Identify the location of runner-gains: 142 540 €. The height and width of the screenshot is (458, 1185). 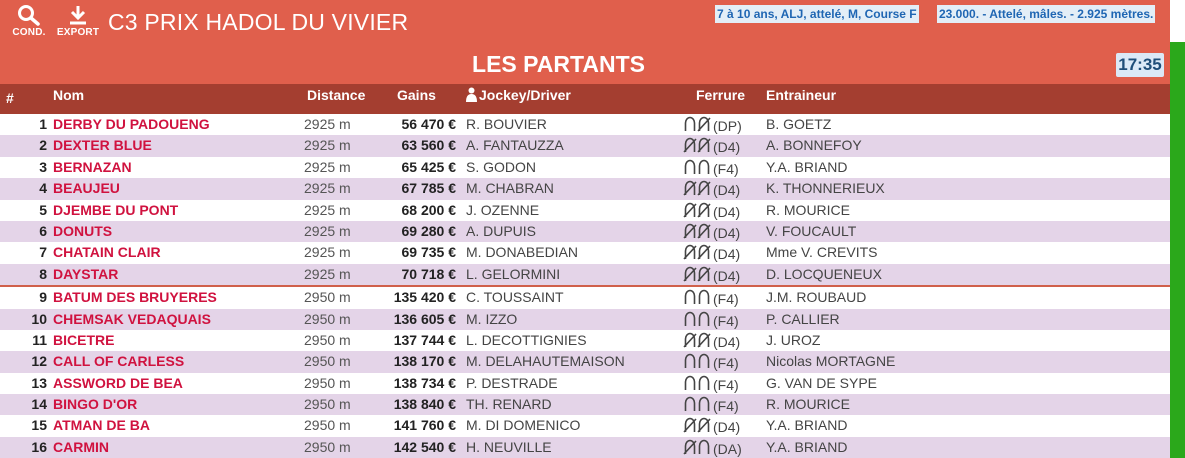
(424, 446).